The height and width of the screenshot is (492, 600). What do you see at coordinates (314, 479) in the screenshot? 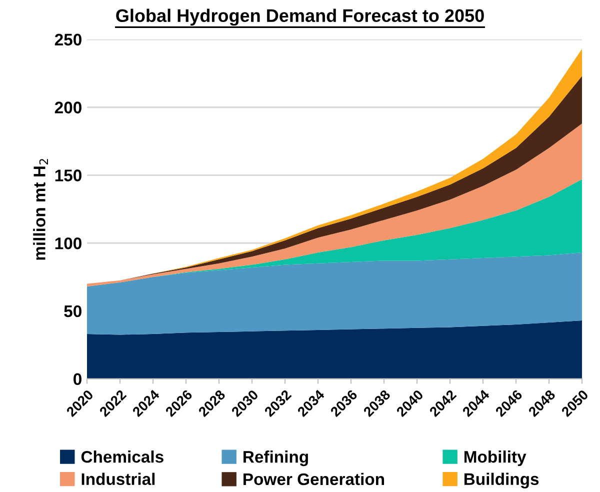
I see `legend-label: Power Generation` at bounding box center [314, 479].